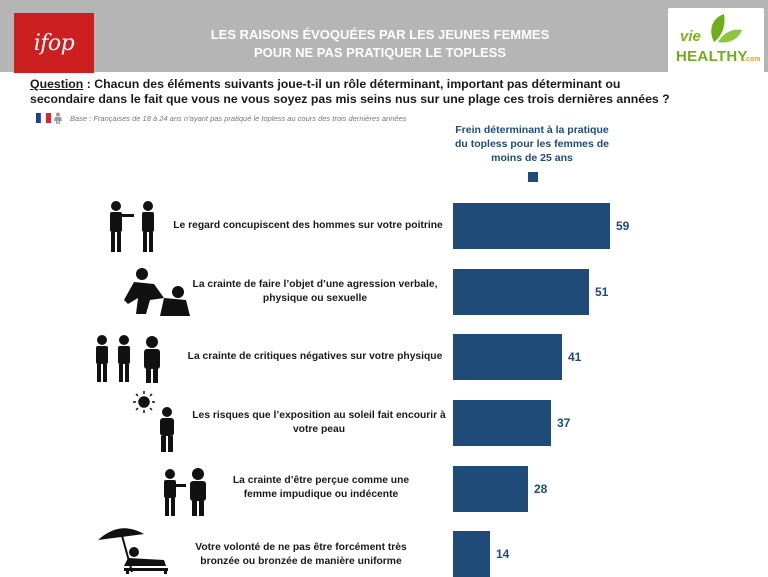  I want to click on bar-value-label-3: 41, so click(575, 357).